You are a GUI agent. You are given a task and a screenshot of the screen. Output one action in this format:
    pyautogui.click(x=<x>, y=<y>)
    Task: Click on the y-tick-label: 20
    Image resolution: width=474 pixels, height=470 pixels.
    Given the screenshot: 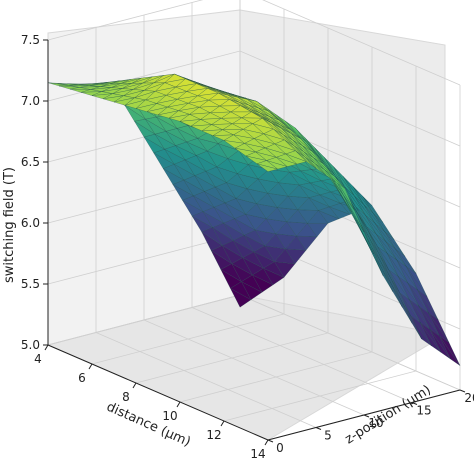 What is the action you would take?
    pyautogui.click(x=469, y=398)
    